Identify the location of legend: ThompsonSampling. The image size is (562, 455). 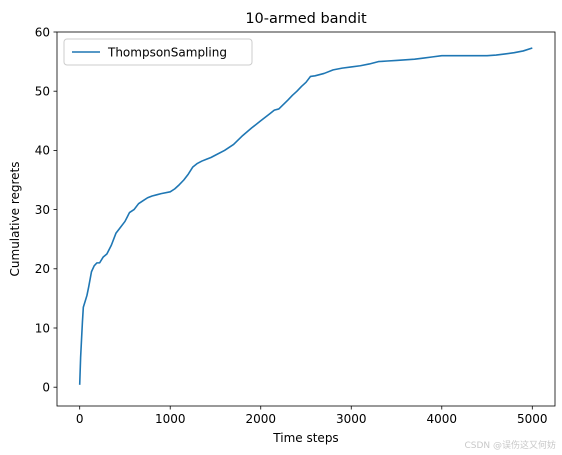
(158, 52).